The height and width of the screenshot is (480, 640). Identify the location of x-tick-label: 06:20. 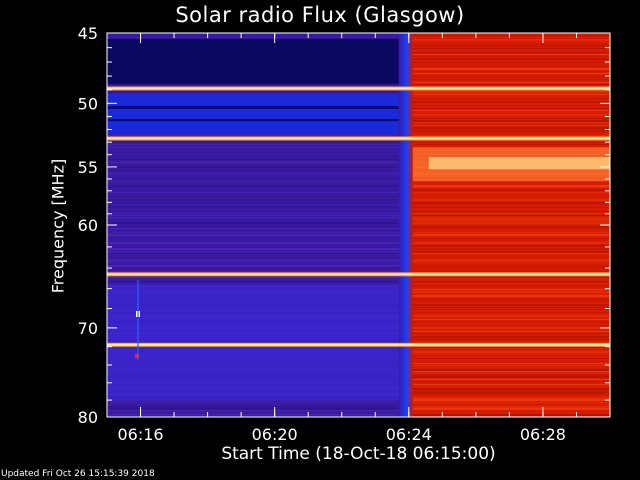
(275, 434).